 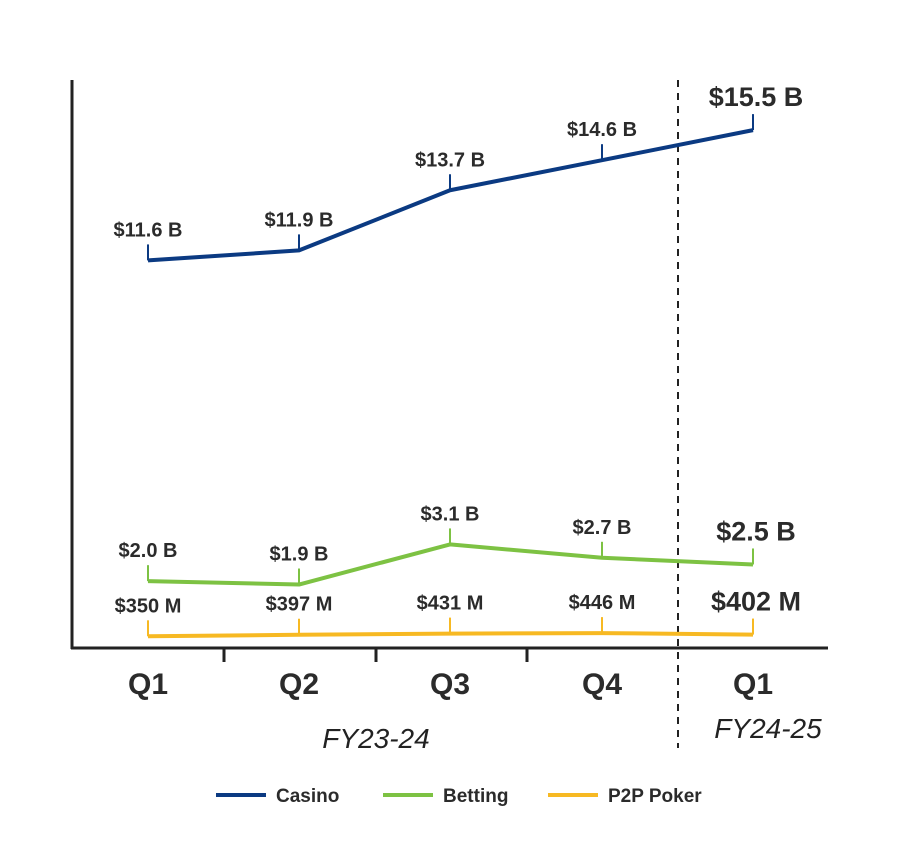 What do you see at coordinates (299, 555) in the screenshot?
I see `data-label: $1.9 B` at bounding box center [299, 555].